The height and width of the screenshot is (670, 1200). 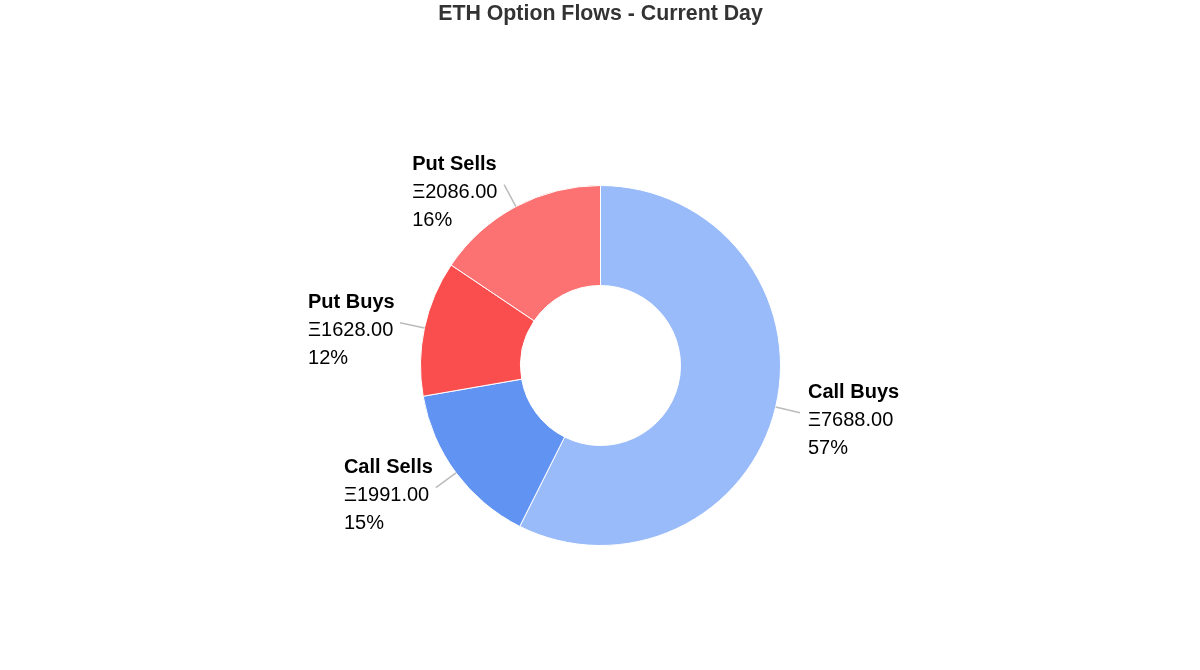 What do you see at coordinates (600, 12) in the screenshot?
I see `chart-title: ETH Option Flows - Current Day` at bounding box center [600, 12].